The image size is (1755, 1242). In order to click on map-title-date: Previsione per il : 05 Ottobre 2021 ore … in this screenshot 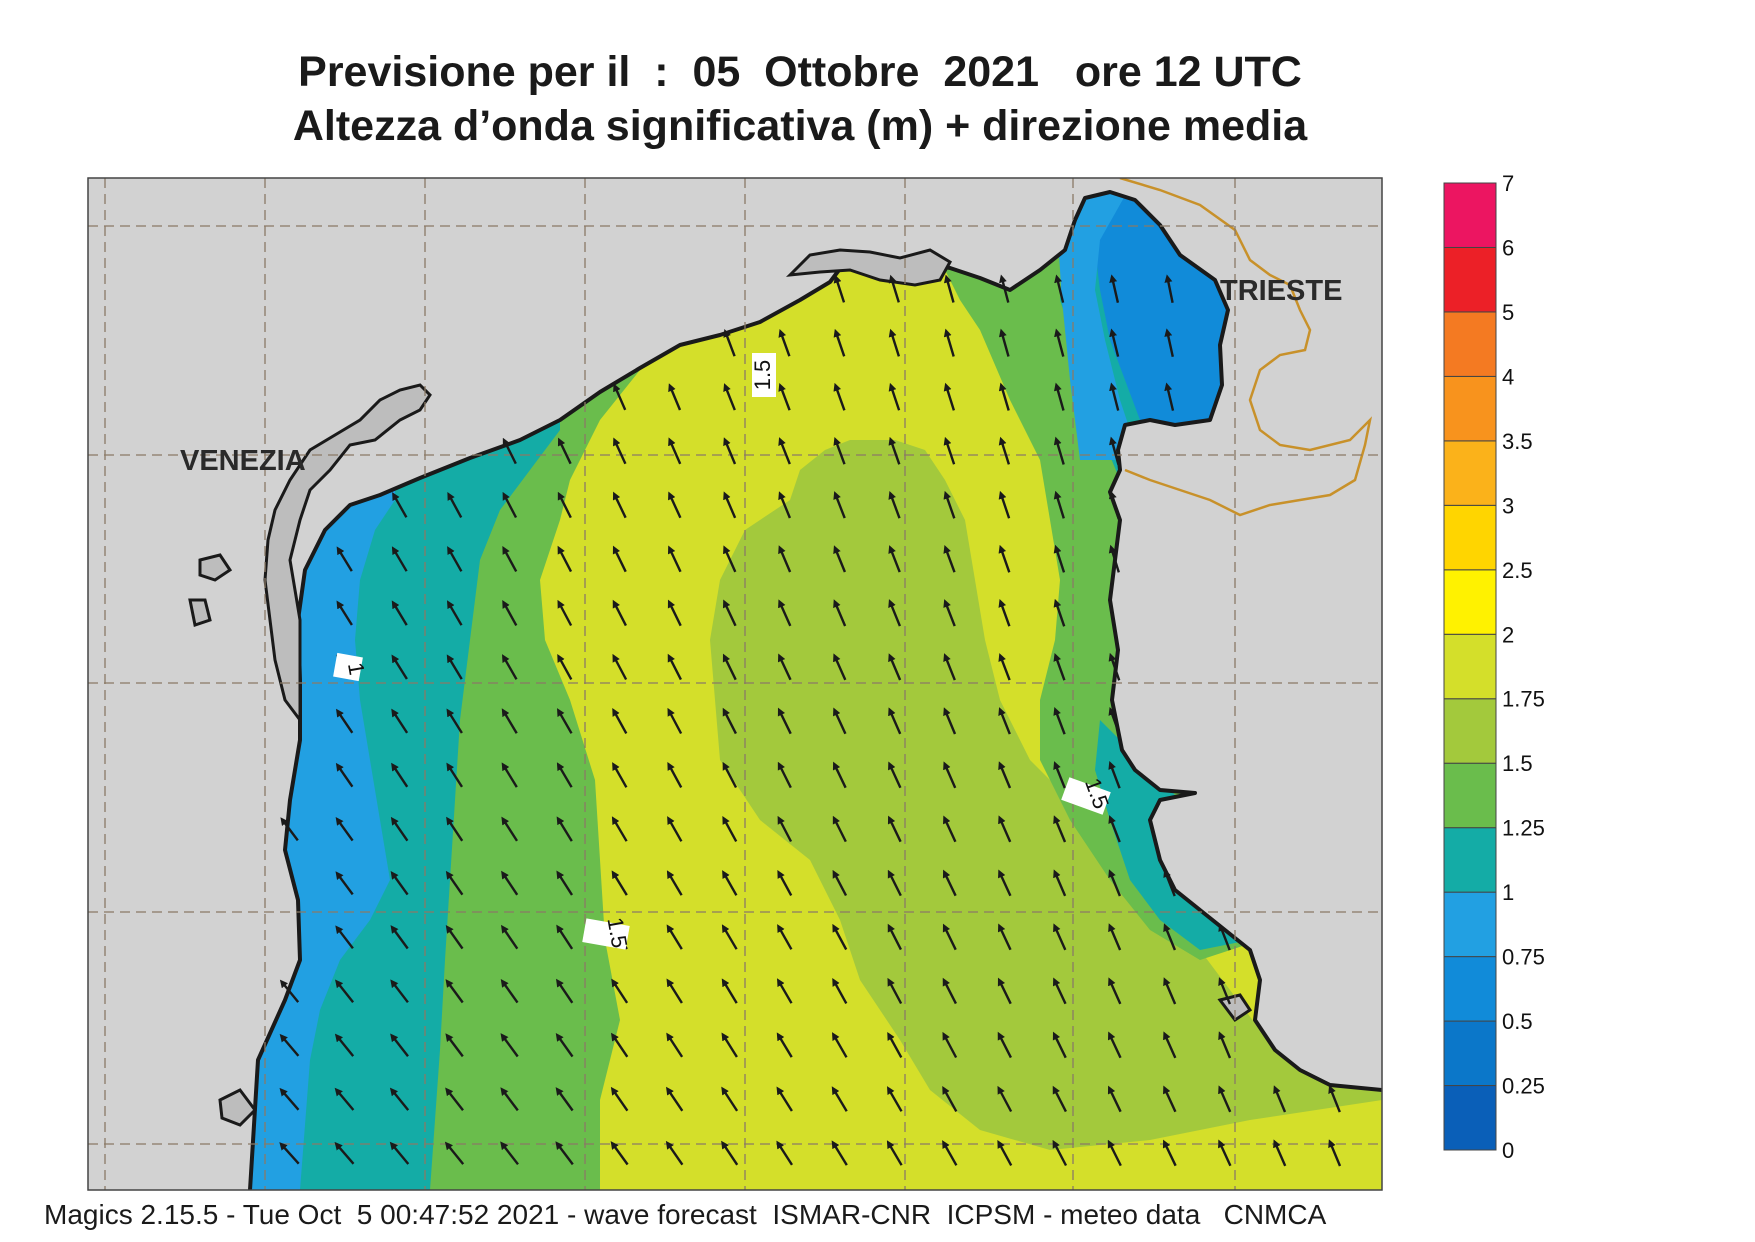, I will do `click(800, 72)`.